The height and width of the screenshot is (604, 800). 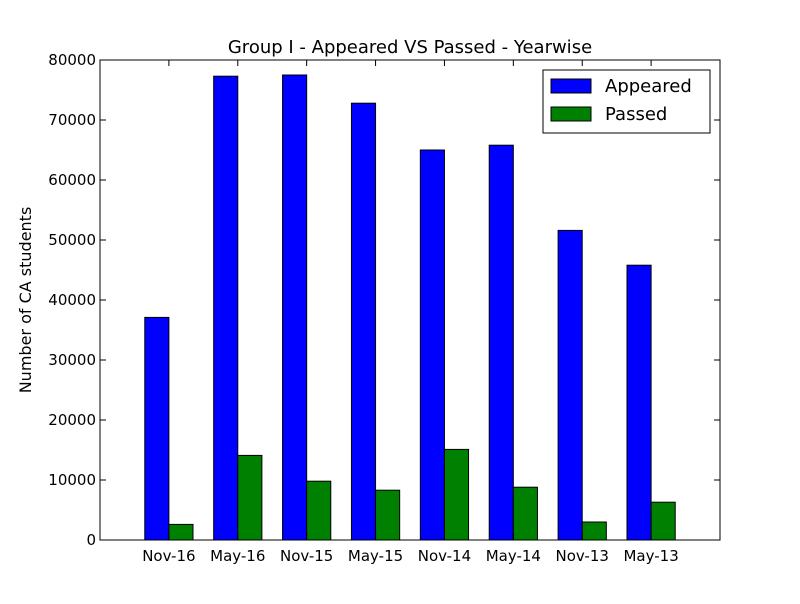 What do you see at coordinates (25, 300) in the screenshot?
I see `y-axis-label: Number of CA students` at bounding box center [25, 300].